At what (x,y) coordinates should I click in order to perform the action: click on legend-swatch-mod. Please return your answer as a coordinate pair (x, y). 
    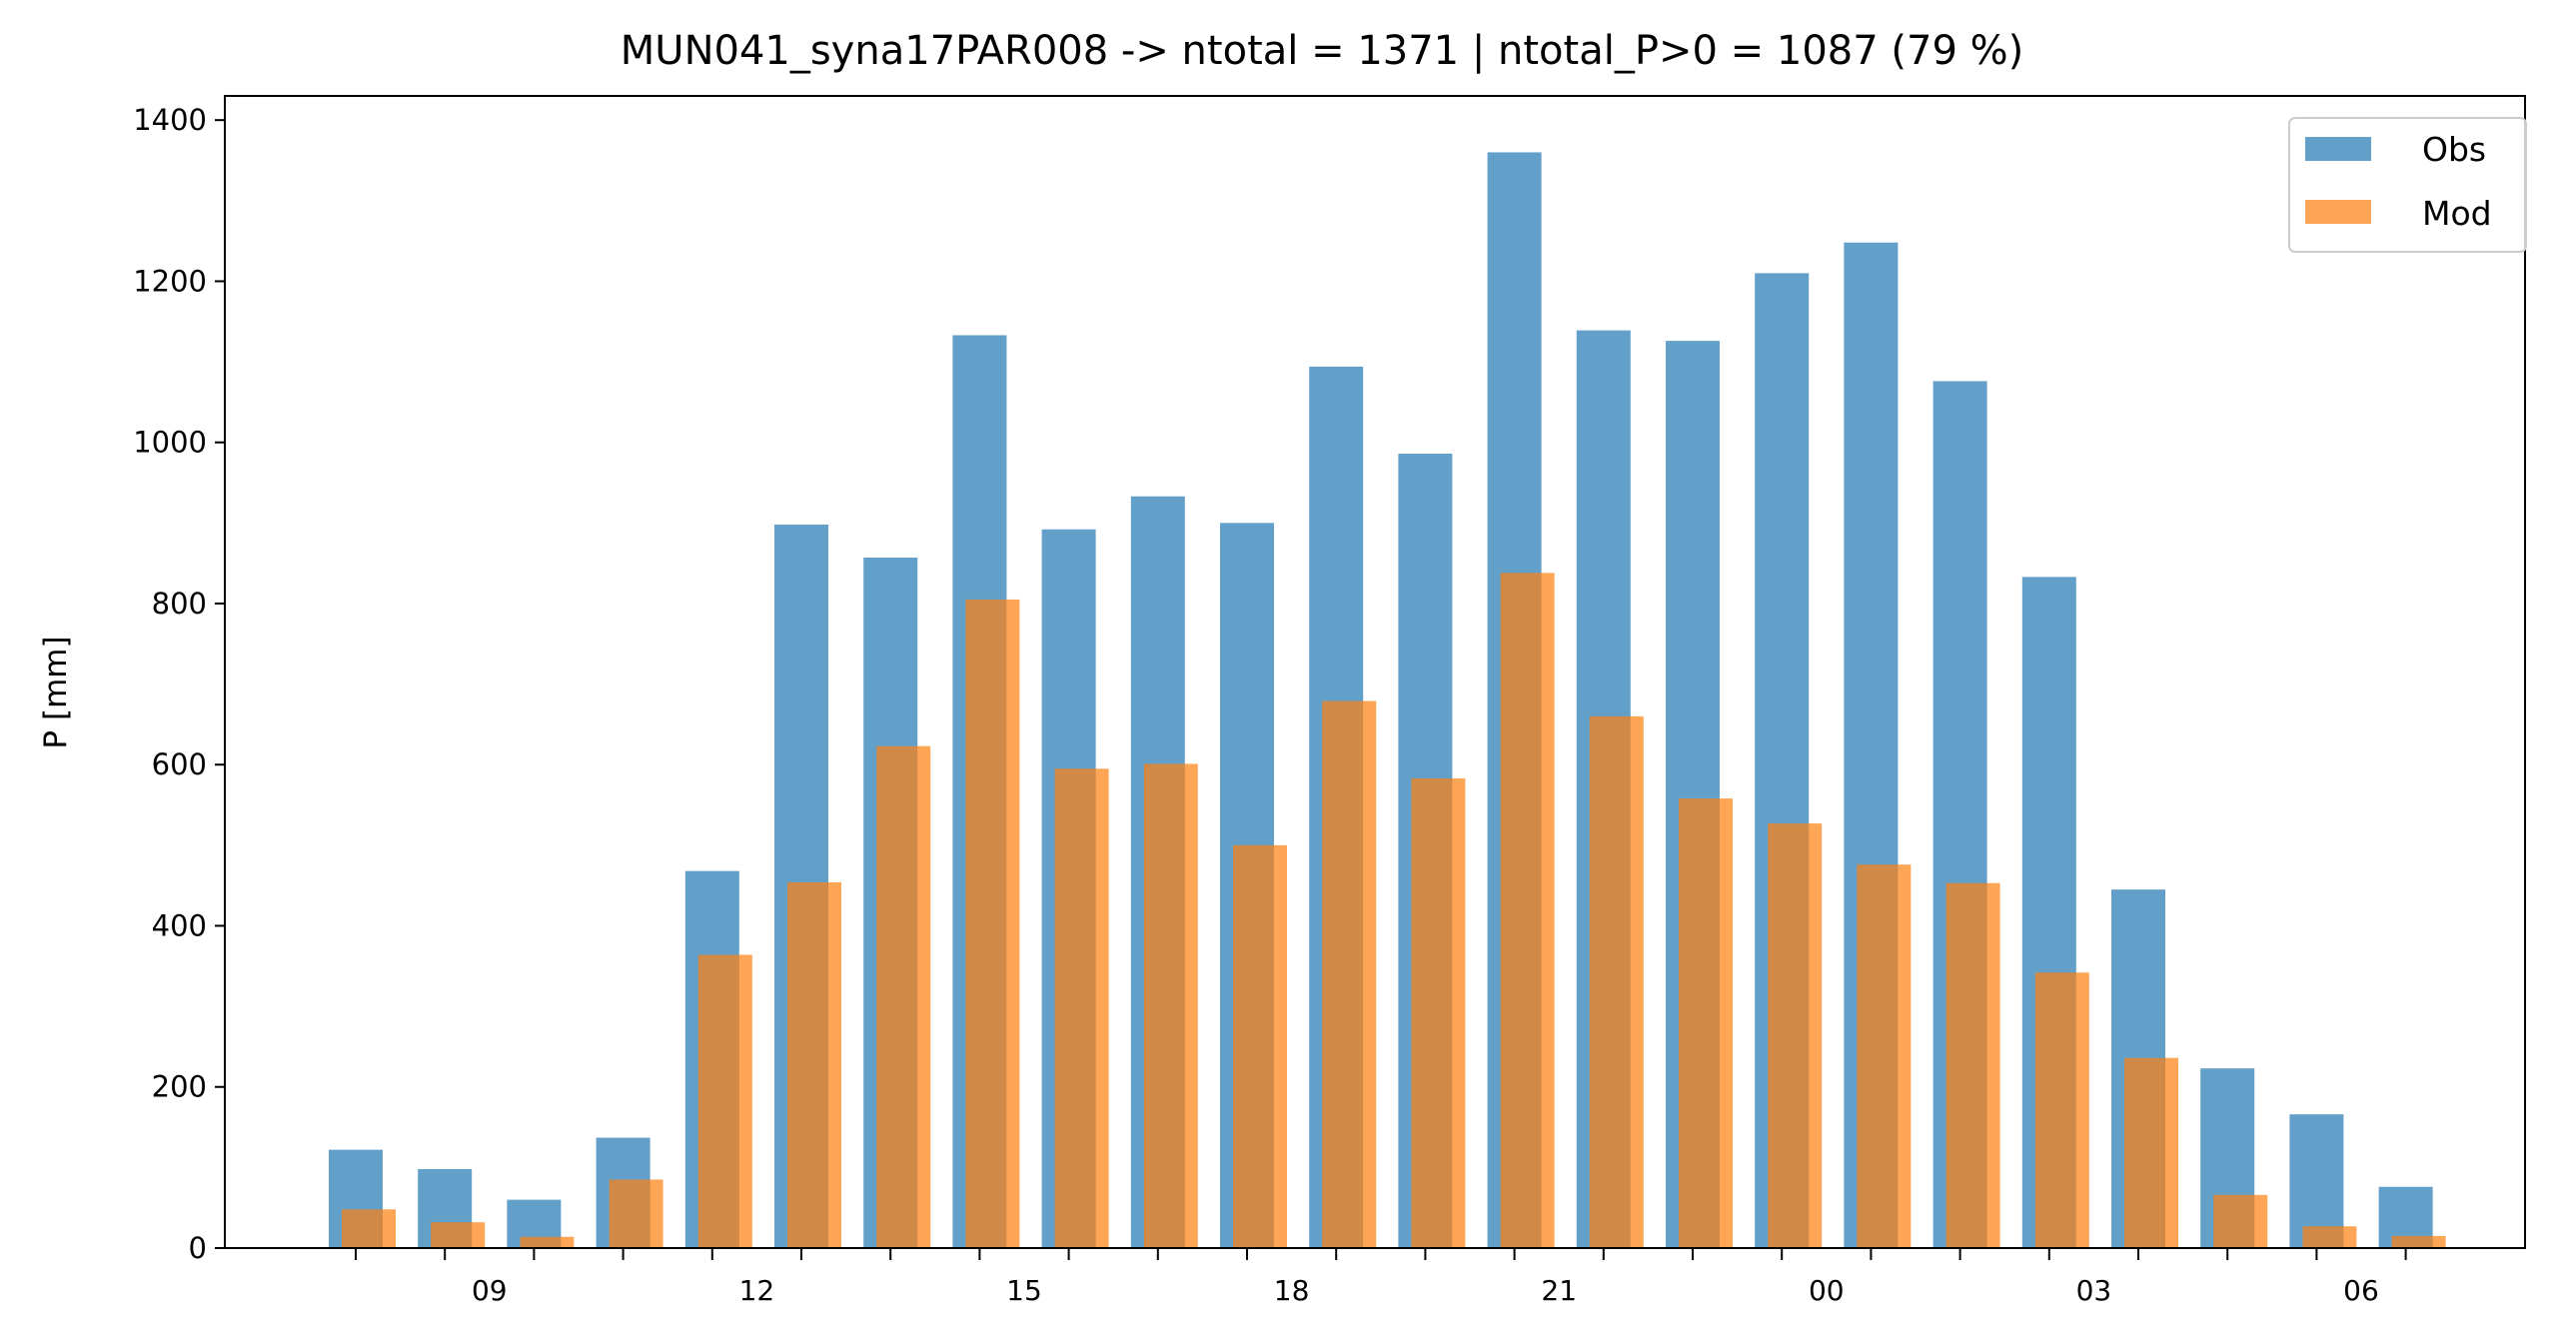
    Looking at the image, I should click on (2338, 212).